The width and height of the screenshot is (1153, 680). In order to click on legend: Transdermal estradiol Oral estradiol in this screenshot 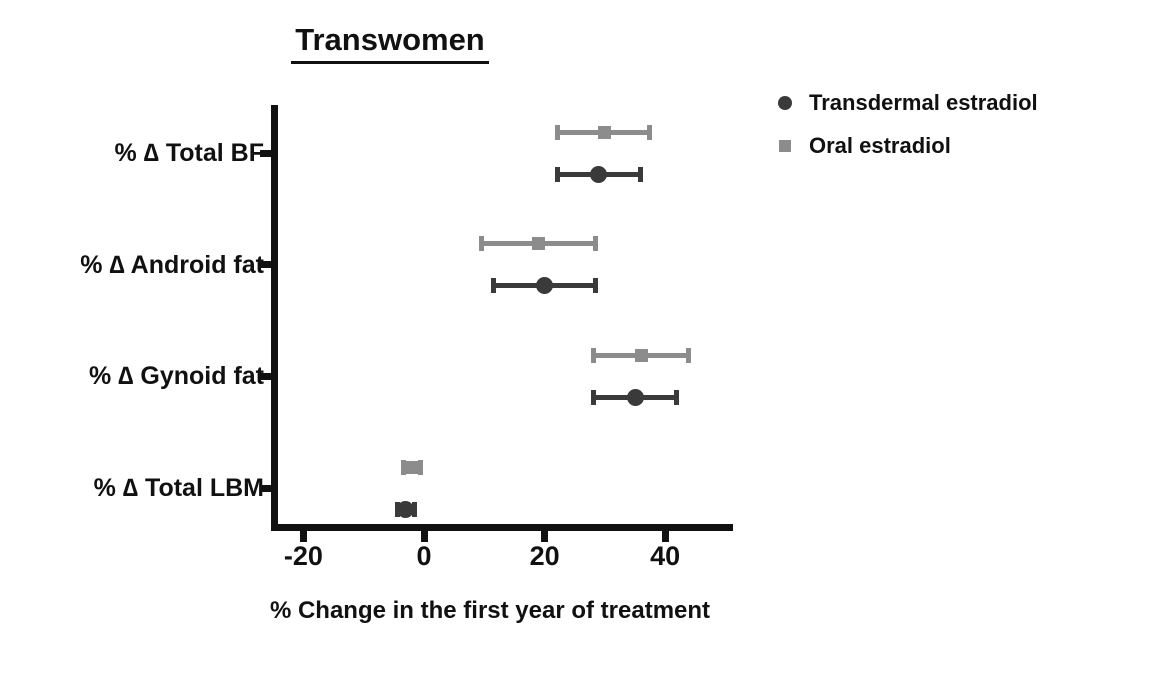, I will do `click(908, 129)`.